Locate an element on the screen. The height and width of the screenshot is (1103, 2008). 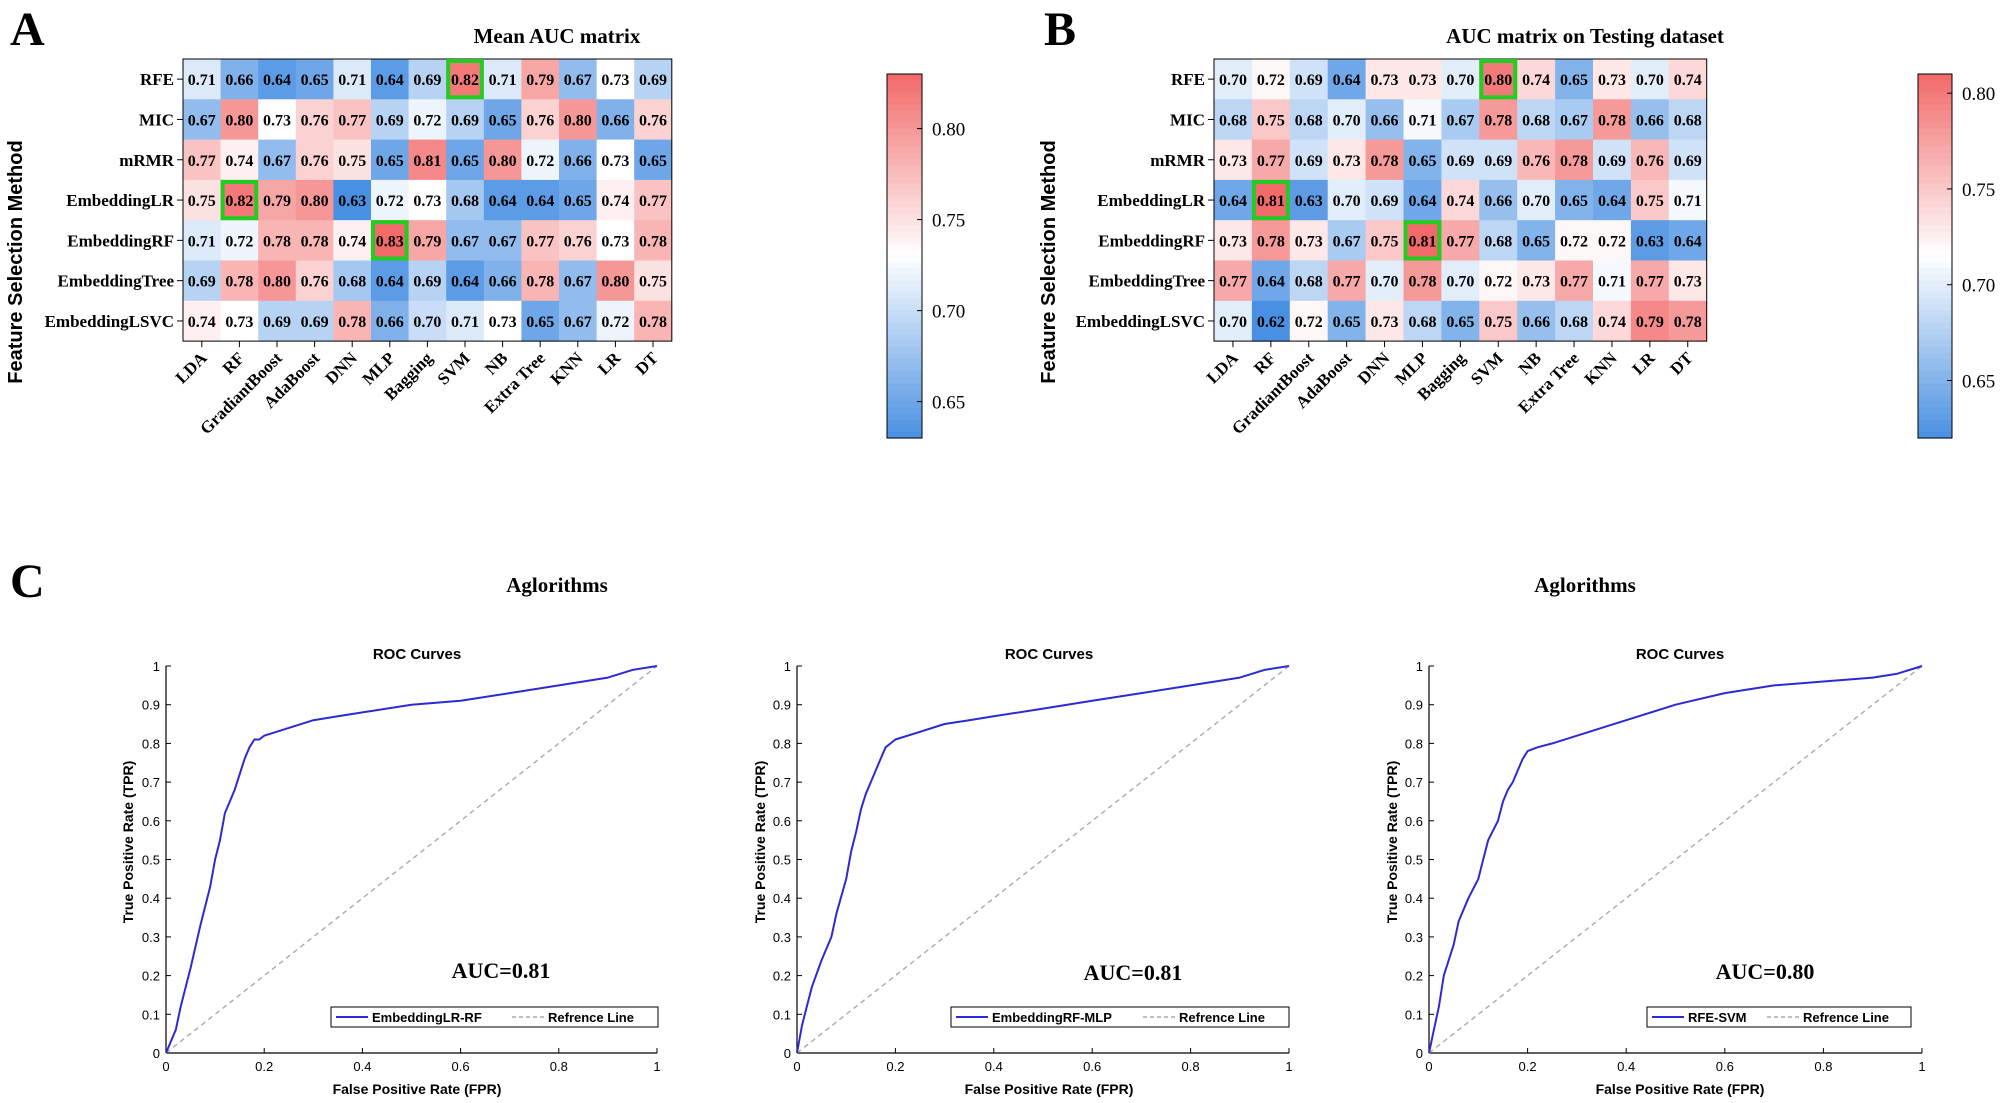
best-cell-highlight is located at coordinates (390, 240).